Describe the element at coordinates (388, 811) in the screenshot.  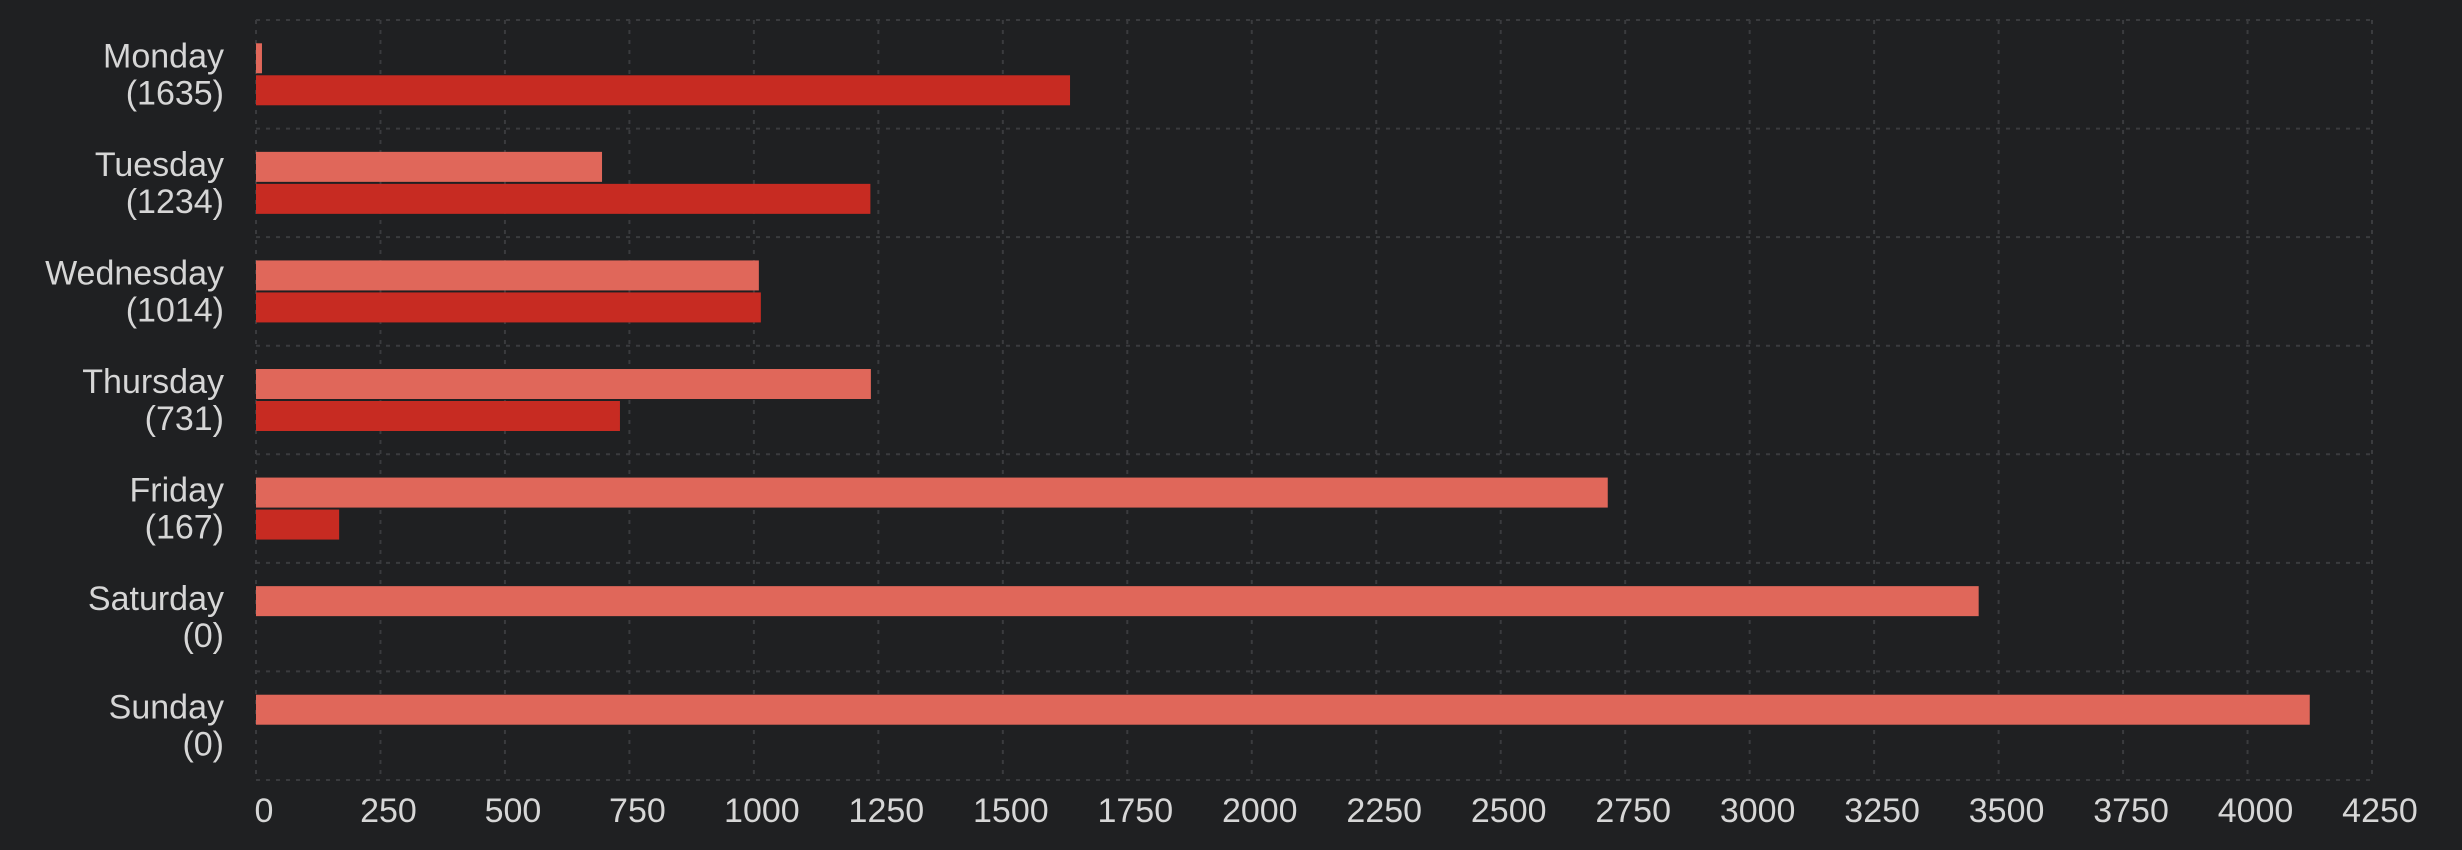
I see `x-tick-label: 250` at that location.